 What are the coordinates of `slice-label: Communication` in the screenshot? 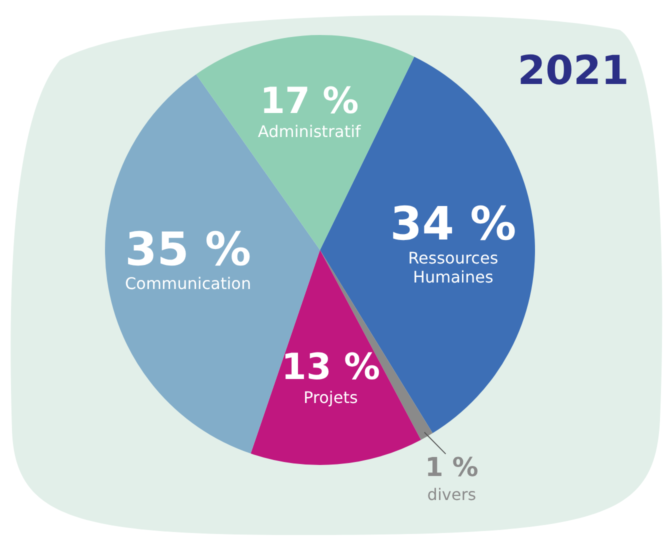 It's located at (188, 284).